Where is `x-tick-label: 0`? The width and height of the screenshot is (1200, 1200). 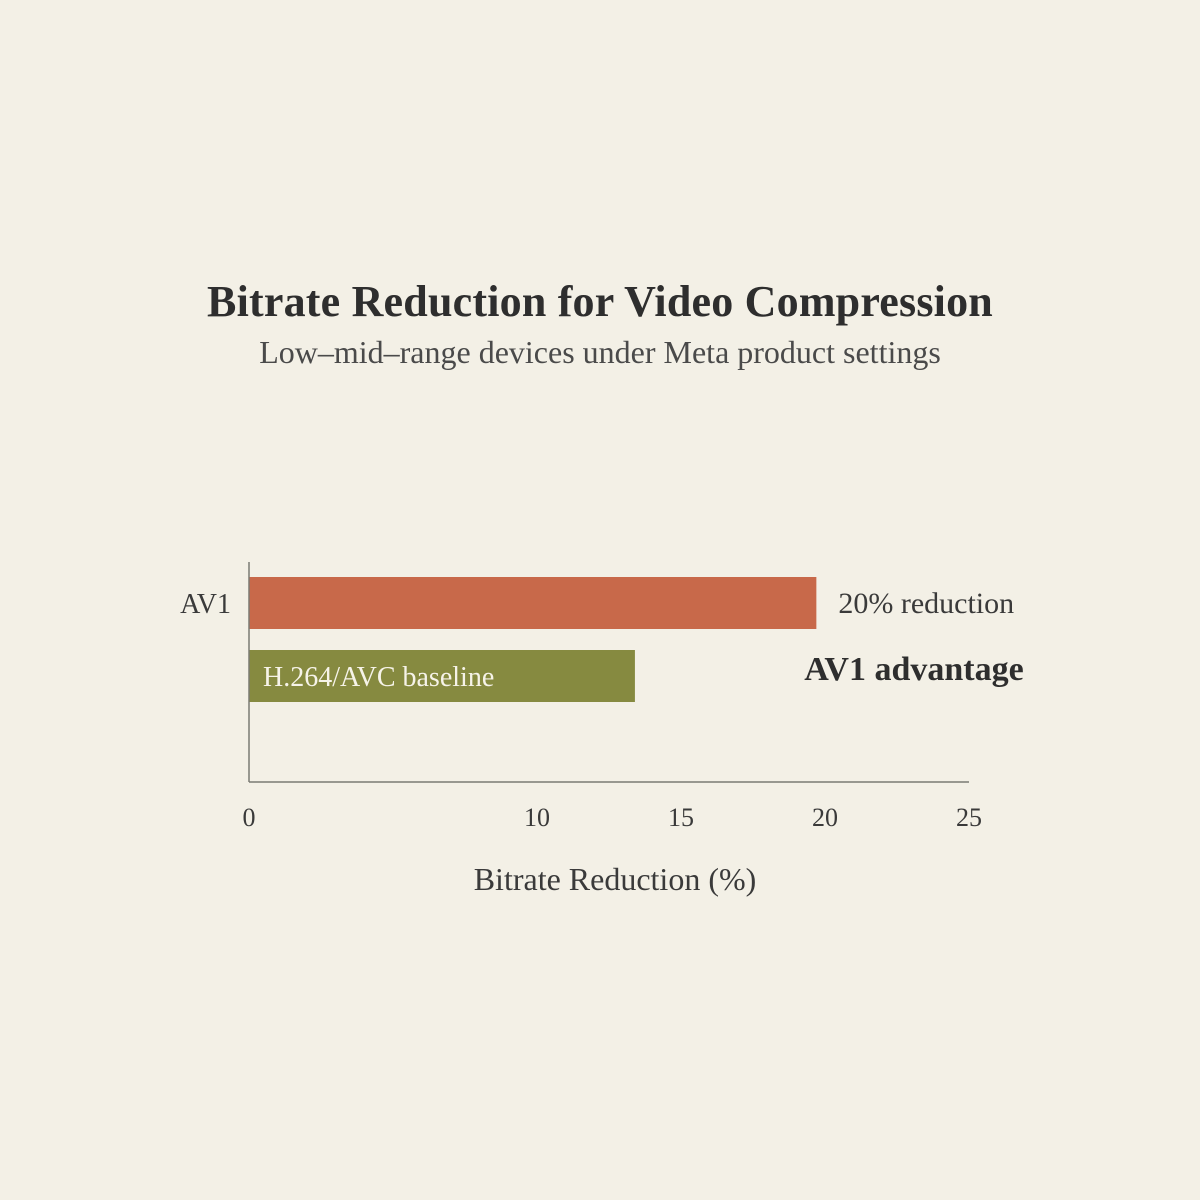
x-tick-label: 0 is located at coordinates (249, 817).